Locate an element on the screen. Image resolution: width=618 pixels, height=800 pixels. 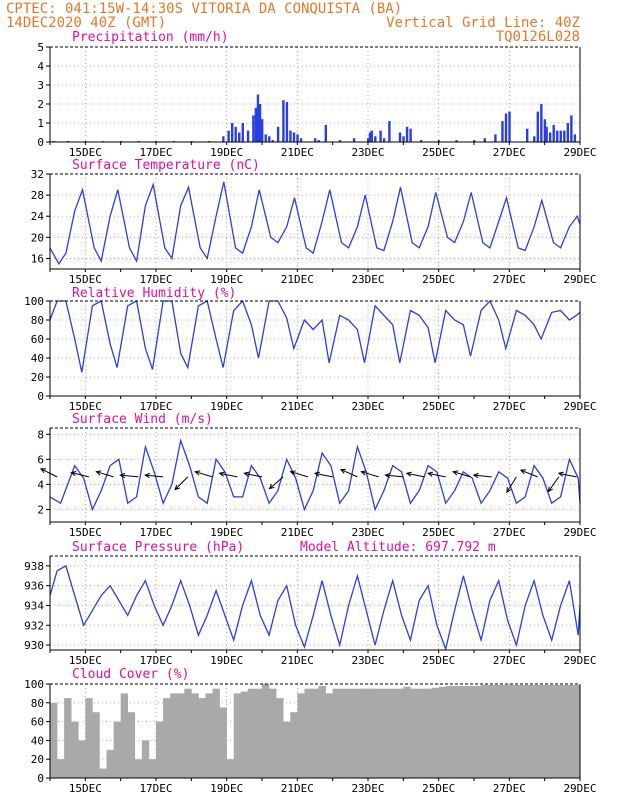
cloud-xtick-label: 15DEC is located at coordinates (85, 788).